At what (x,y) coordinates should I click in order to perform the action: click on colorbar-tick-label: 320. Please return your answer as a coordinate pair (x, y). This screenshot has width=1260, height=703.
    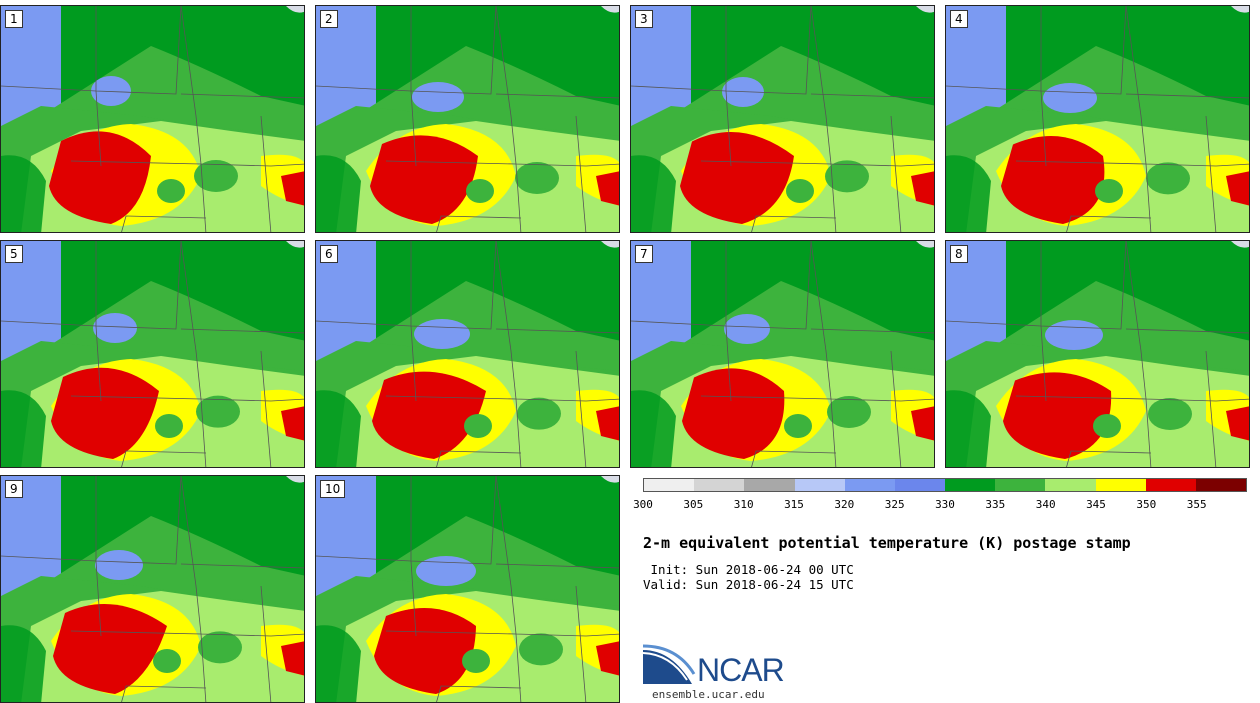
    Looking at the image, I should click on (844, 504).